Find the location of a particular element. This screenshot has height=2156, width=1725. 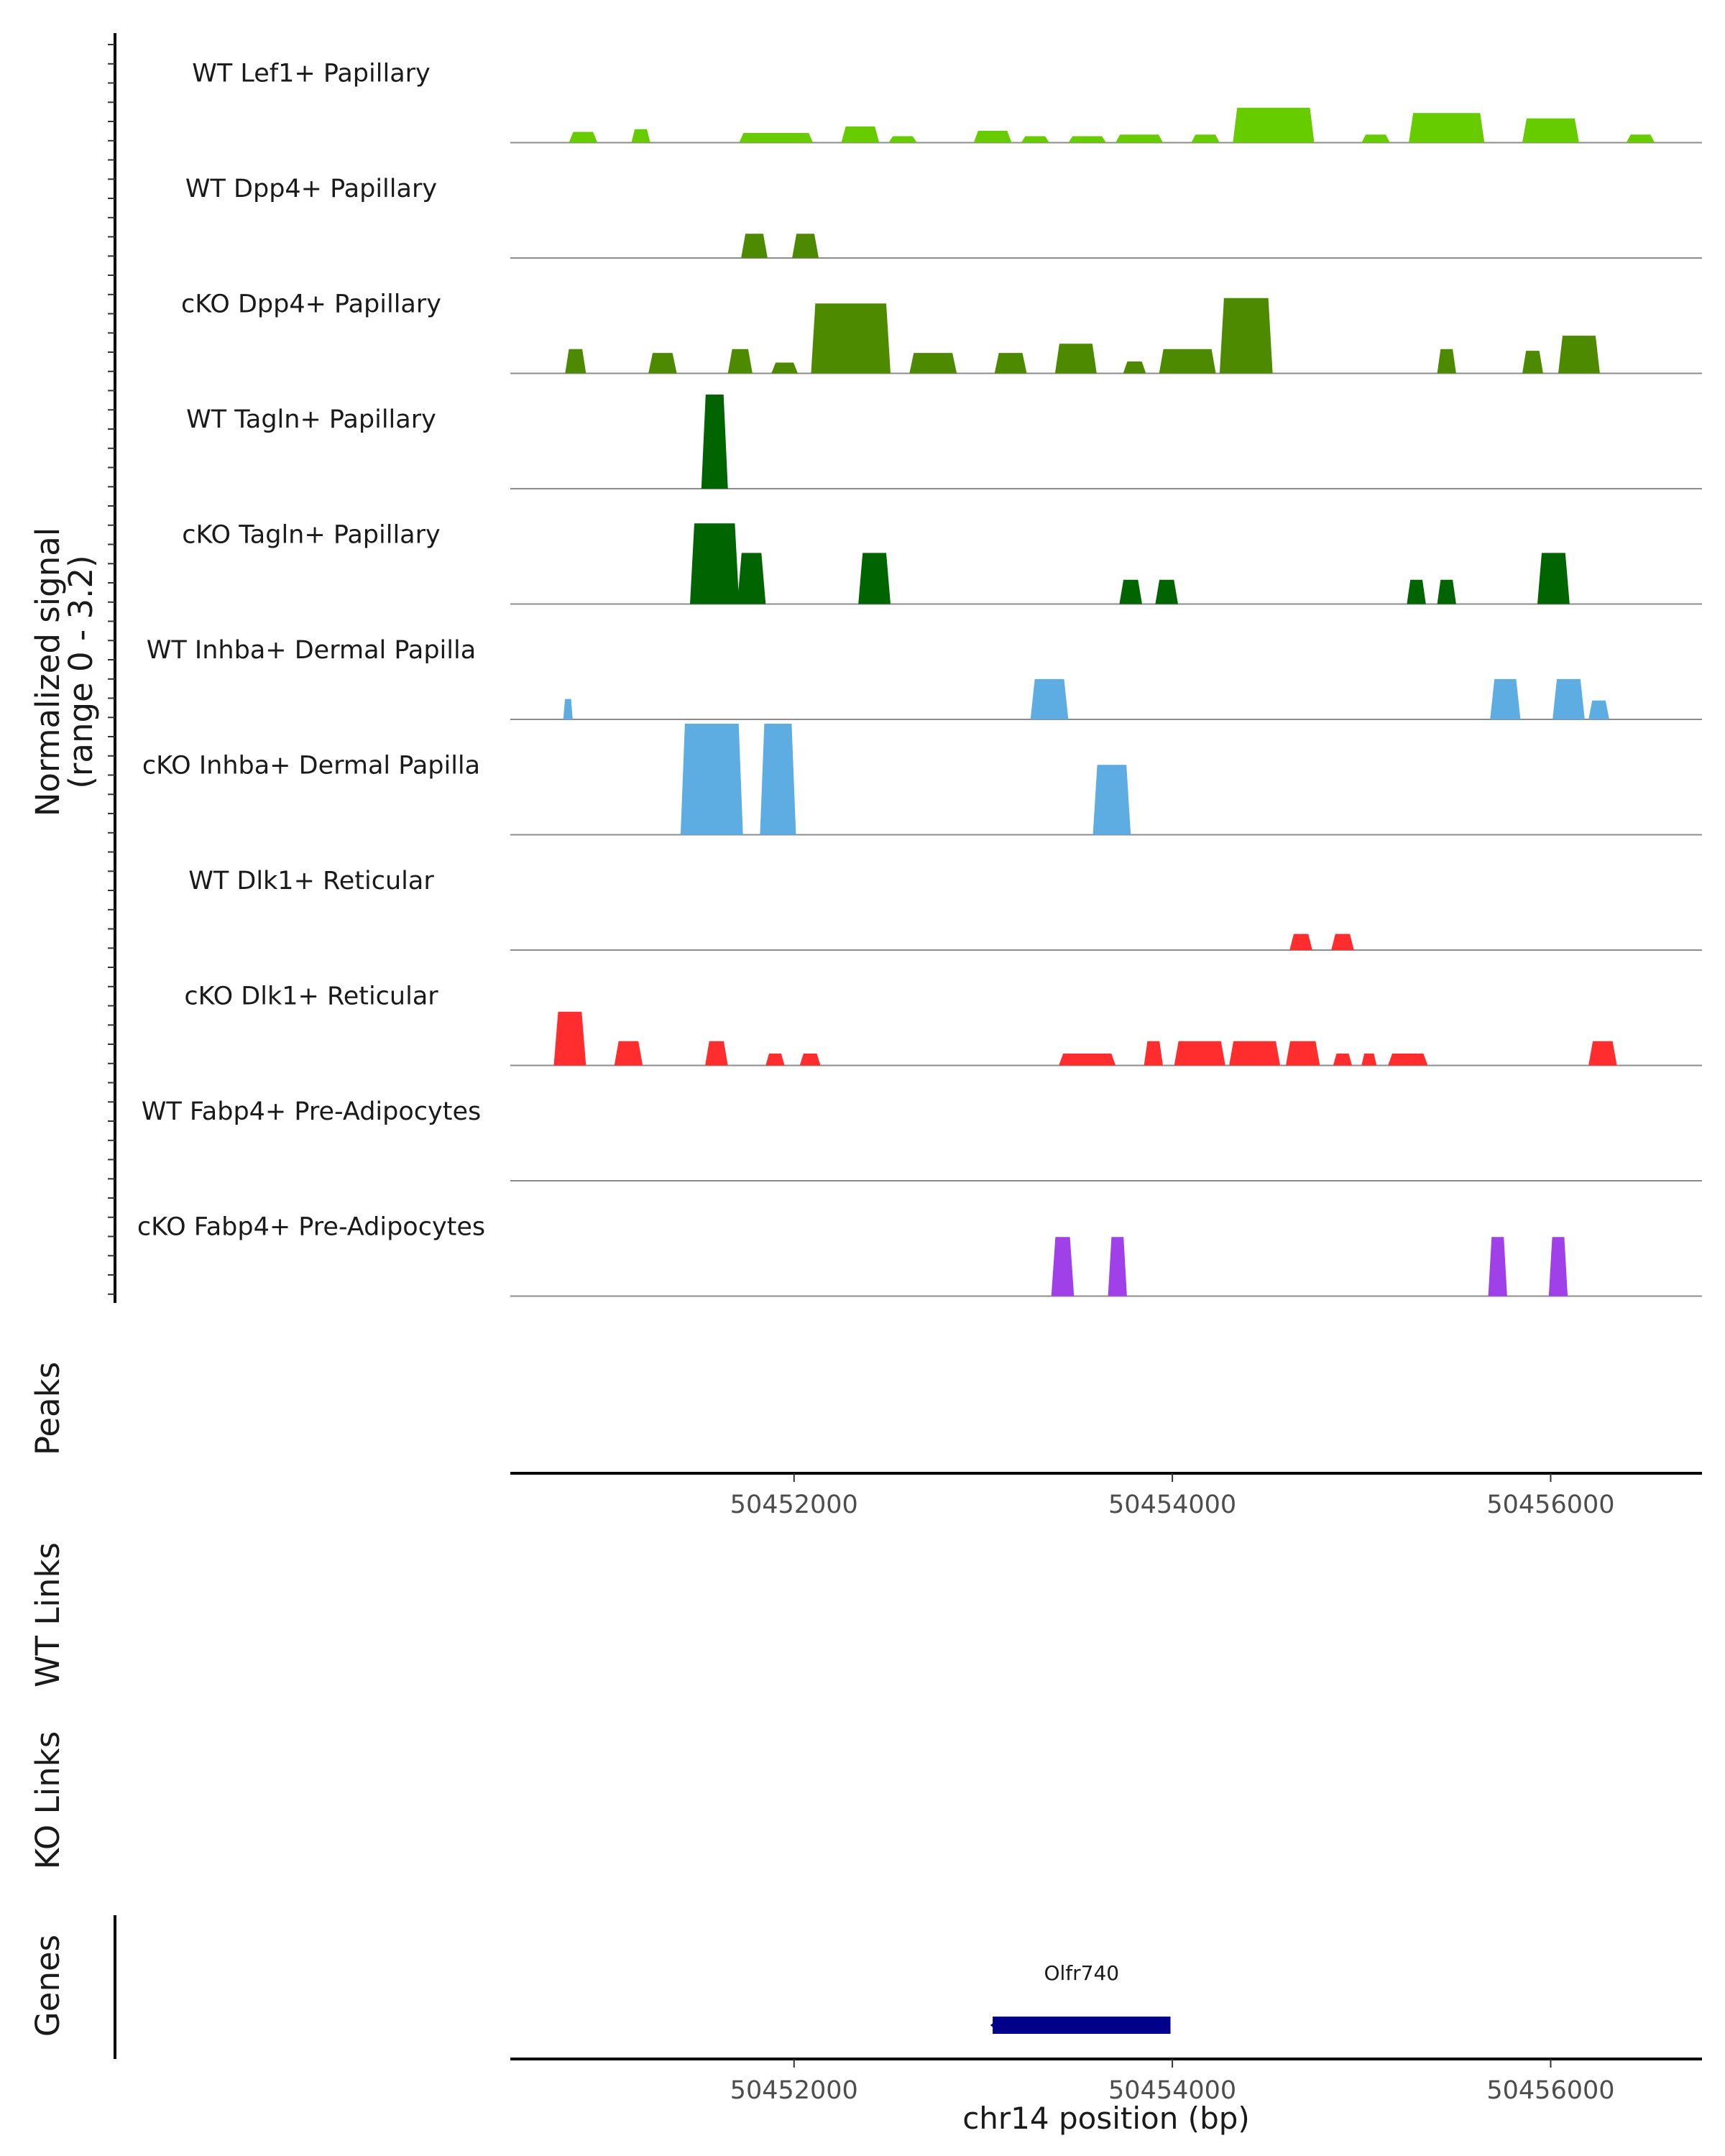

track-label: cKO Inhba+ Dermal Papilla is located at coordinates (311, 765).